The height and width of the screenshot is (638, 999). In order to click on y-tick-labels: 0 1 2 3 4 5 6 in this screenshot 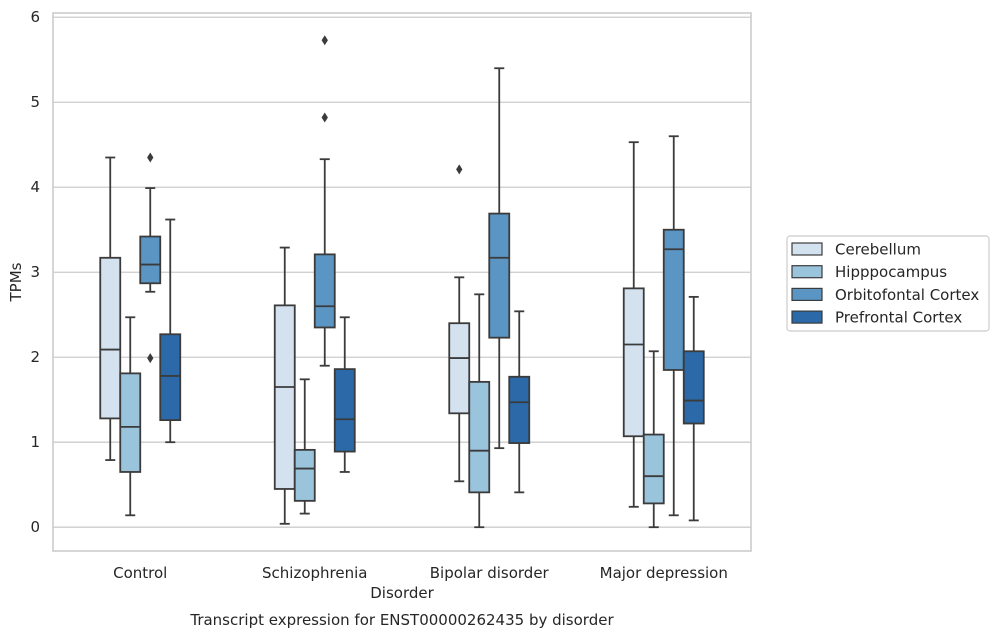, I will do `click(35, 272)`.